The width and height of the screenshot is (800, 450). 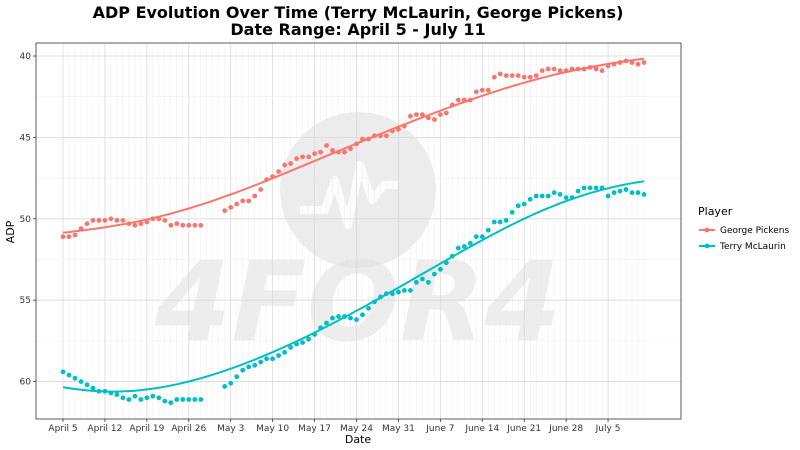 What do you see at coordinates (25, 138) in the screenshot?
I see `y-tick-label: 45` at bounding box center [25, 138].